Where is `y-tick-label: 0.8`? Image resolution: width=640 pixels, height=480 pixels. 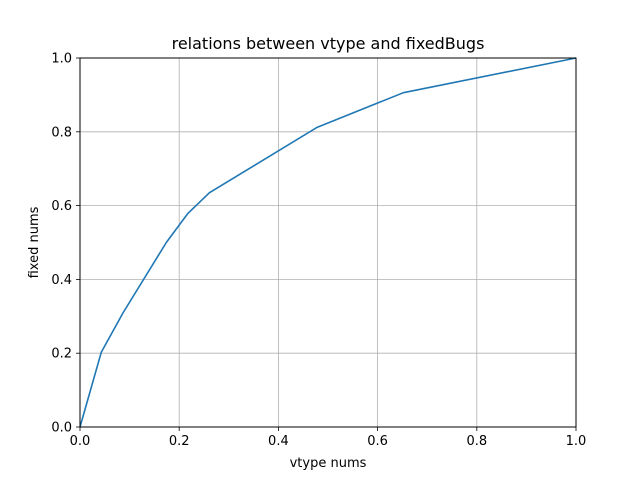
y-tick-label: 0.8 is located at coordinates (61, 132).